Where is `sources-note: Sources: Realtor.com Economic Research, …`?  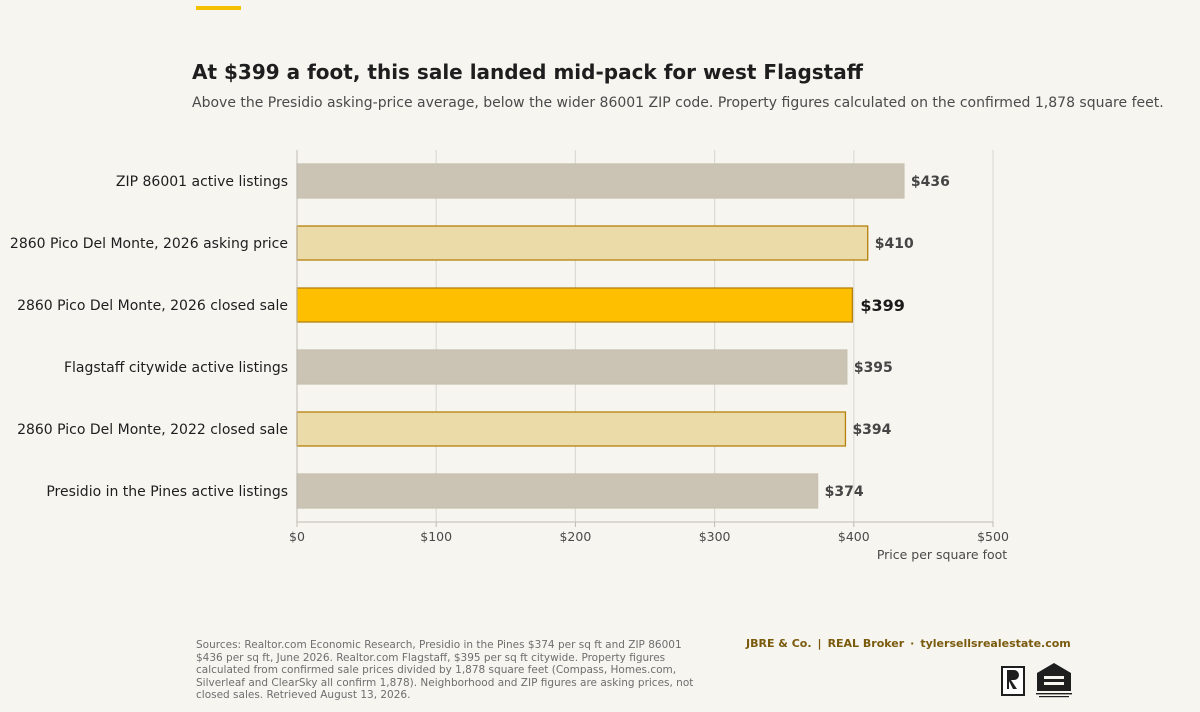
sources-note: Sources: Realtor.com Economic Research, … is located at coordinates (445, 670).